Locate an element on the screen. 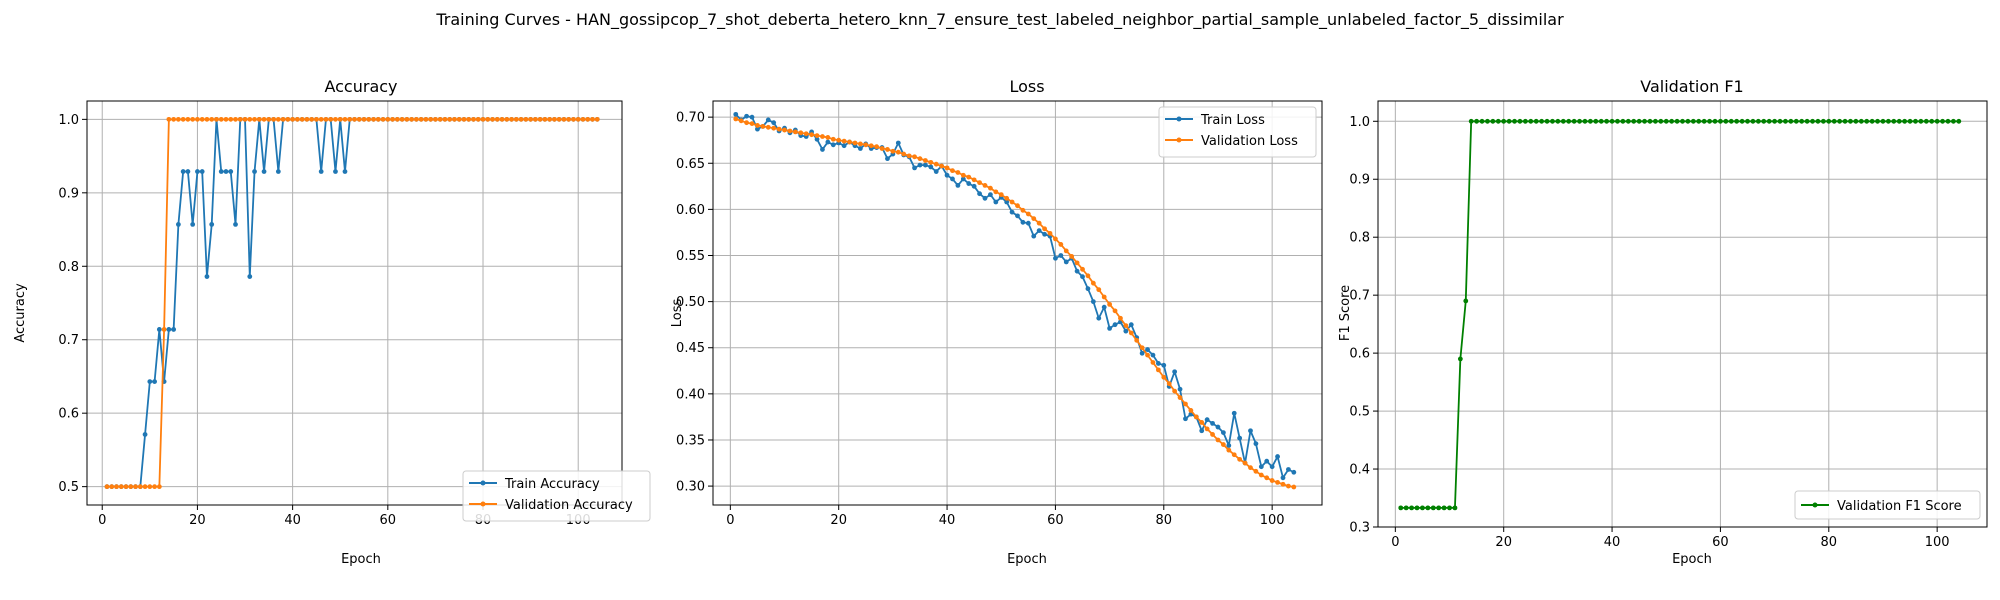  loss-y-tick-label: 0.40 is located at coordinates (690, 394).